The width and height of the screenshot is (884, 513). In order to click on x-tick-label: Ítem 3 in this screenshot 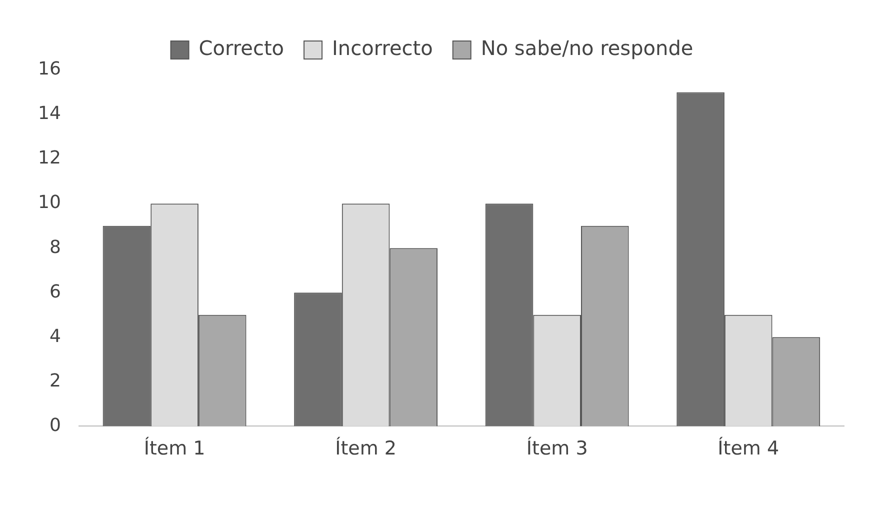, I will do `click(557, 448)`.